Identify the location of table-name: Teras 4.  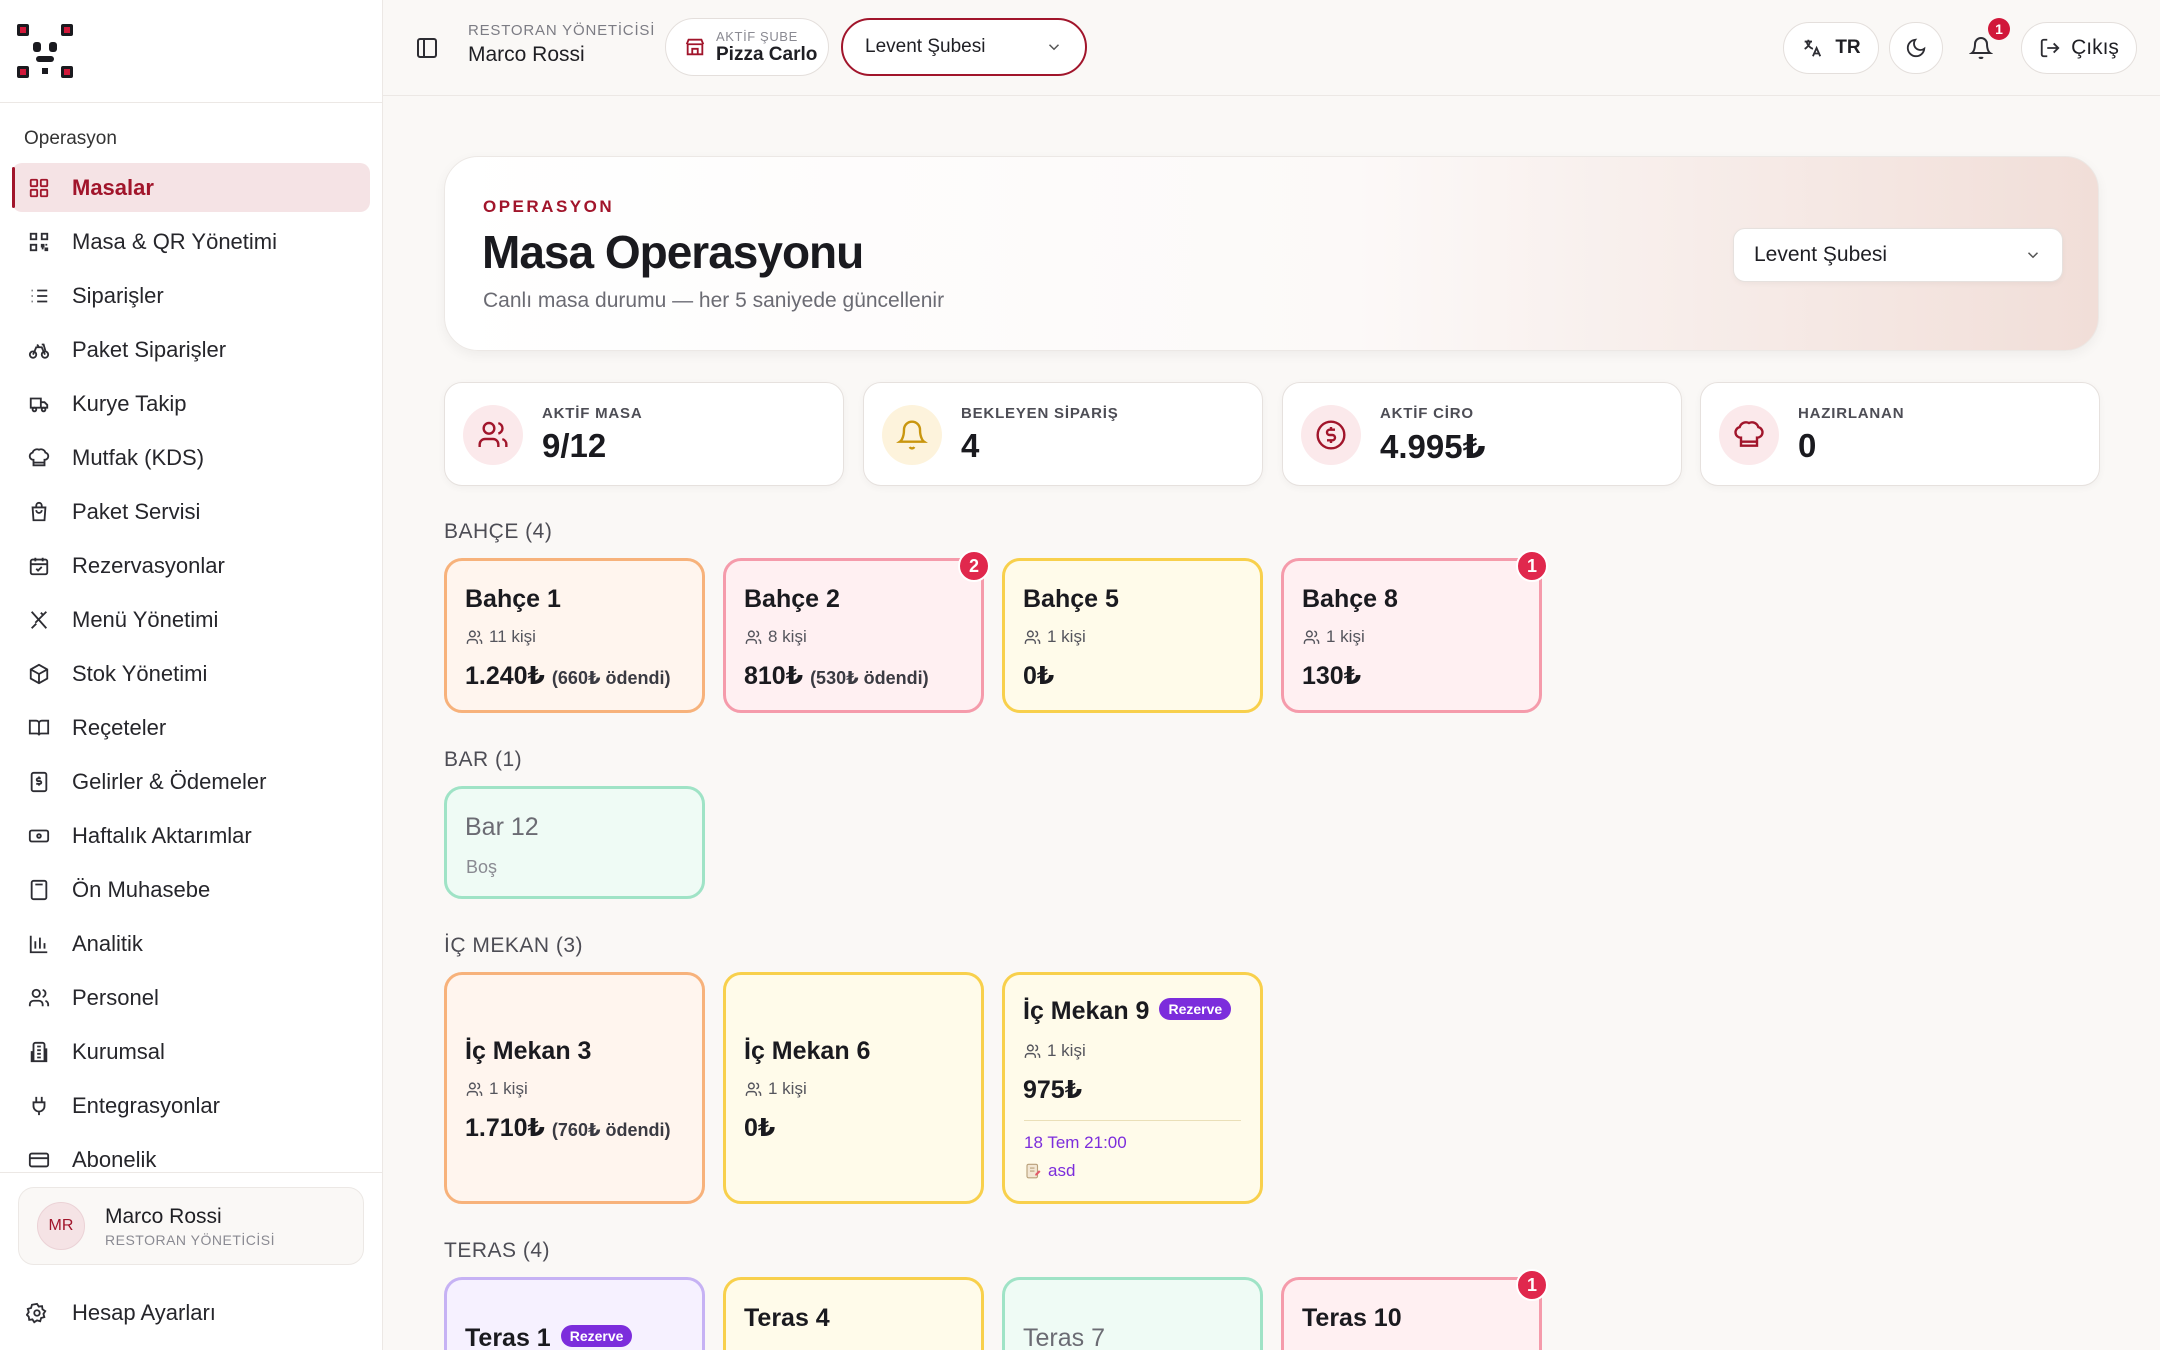
(787, 1318).